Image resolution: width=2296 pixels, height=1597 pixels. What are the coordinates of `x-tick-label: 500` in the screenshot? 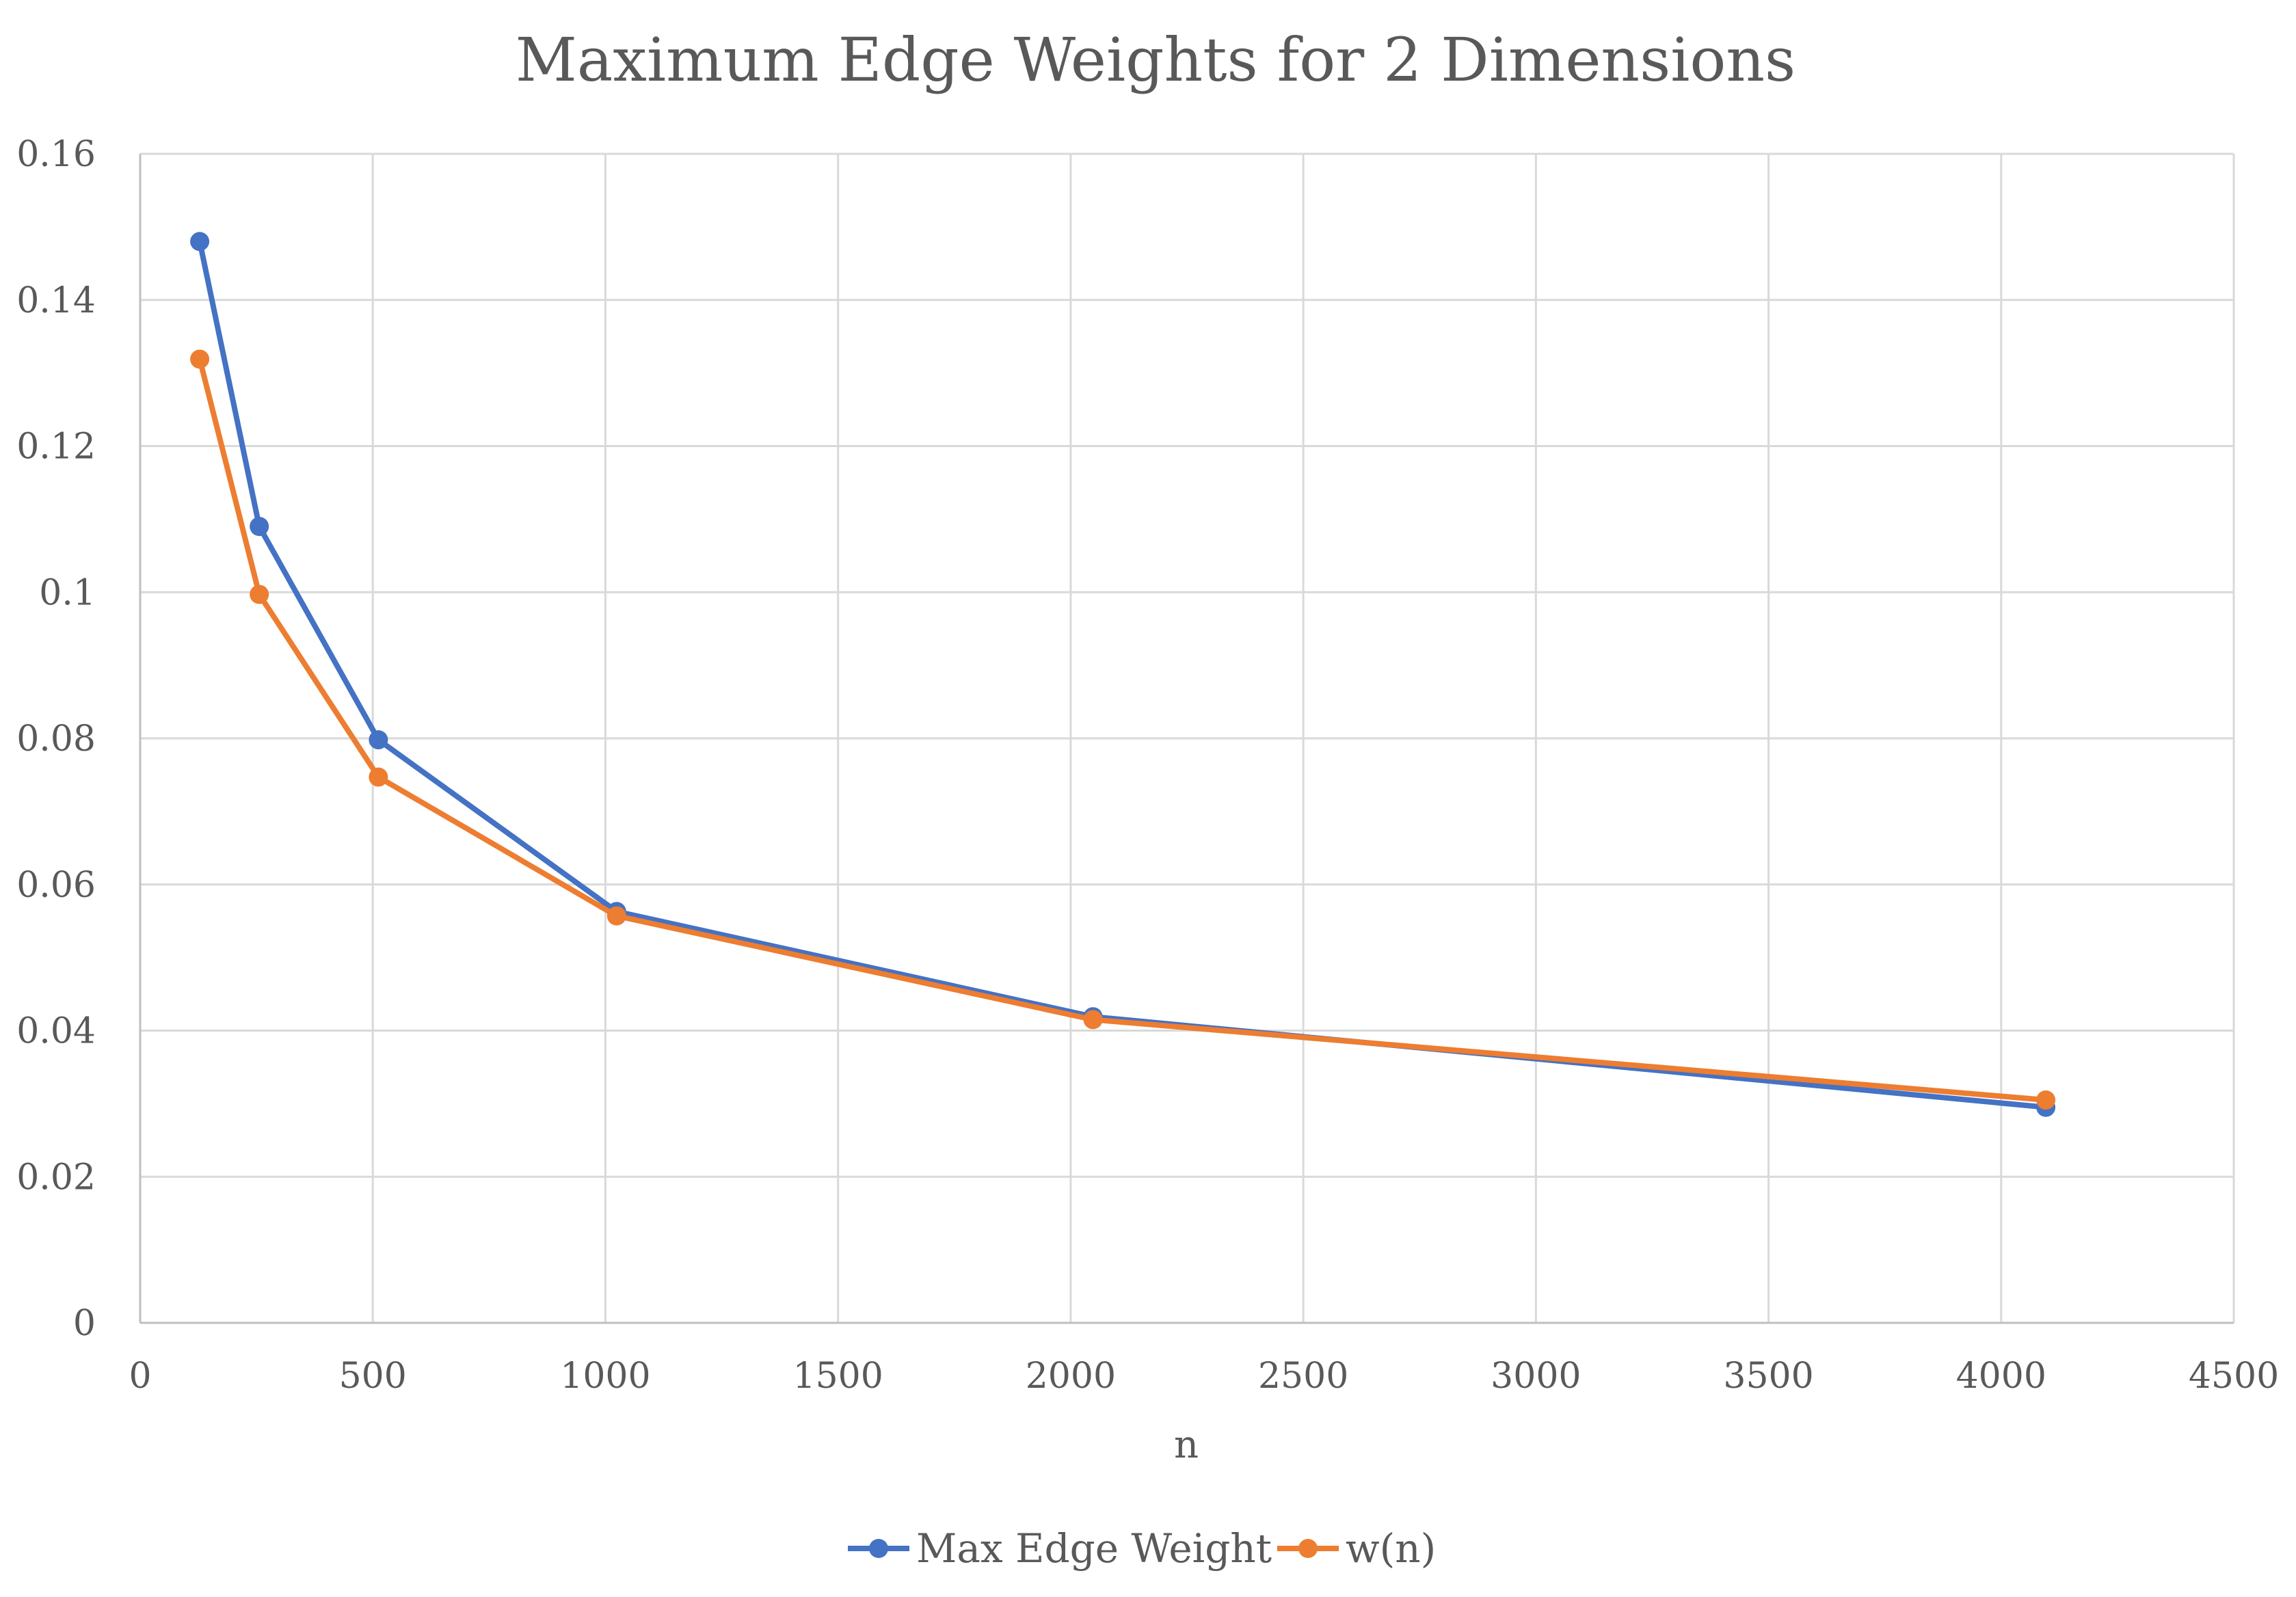 It's located at (373, 1376).